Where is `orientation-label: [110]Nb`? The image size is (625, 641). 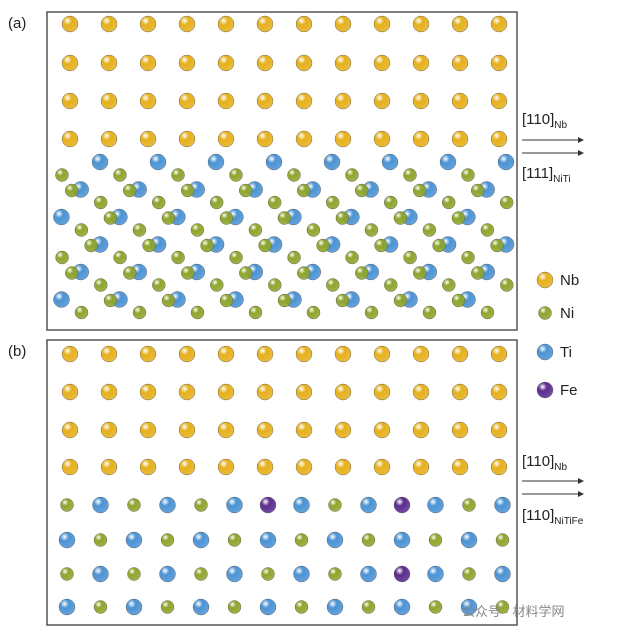 orientation-label: [110]Nb is located at coordinates (544, 463).